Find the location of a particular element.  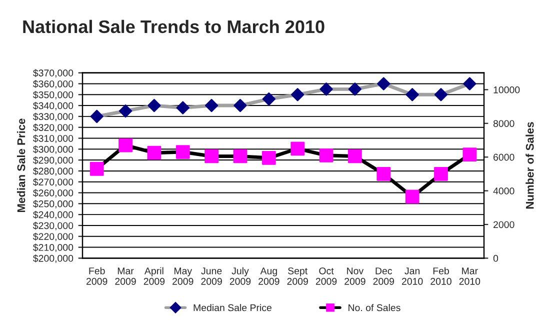

y-tick-label: $260,000 is located at coordinates (53, 193).